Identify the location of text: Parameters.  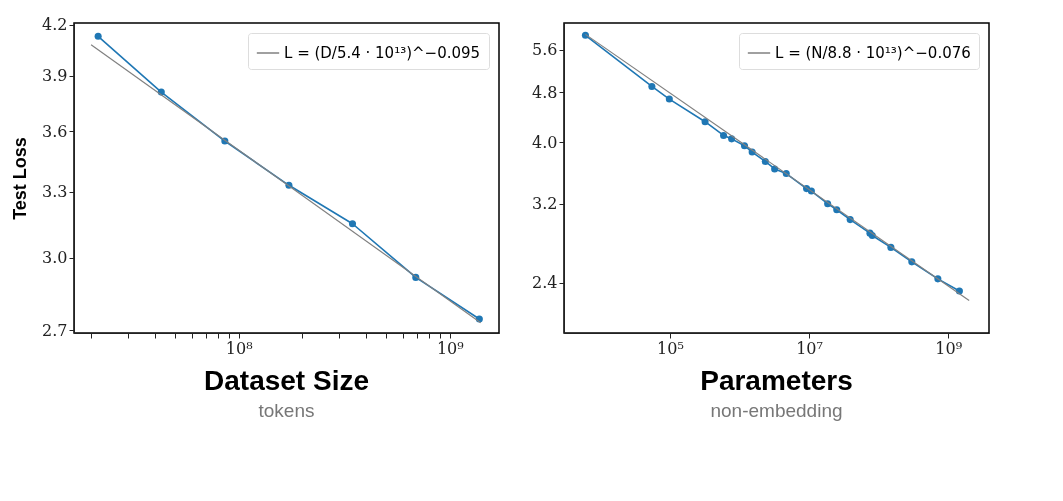
(776, 380).